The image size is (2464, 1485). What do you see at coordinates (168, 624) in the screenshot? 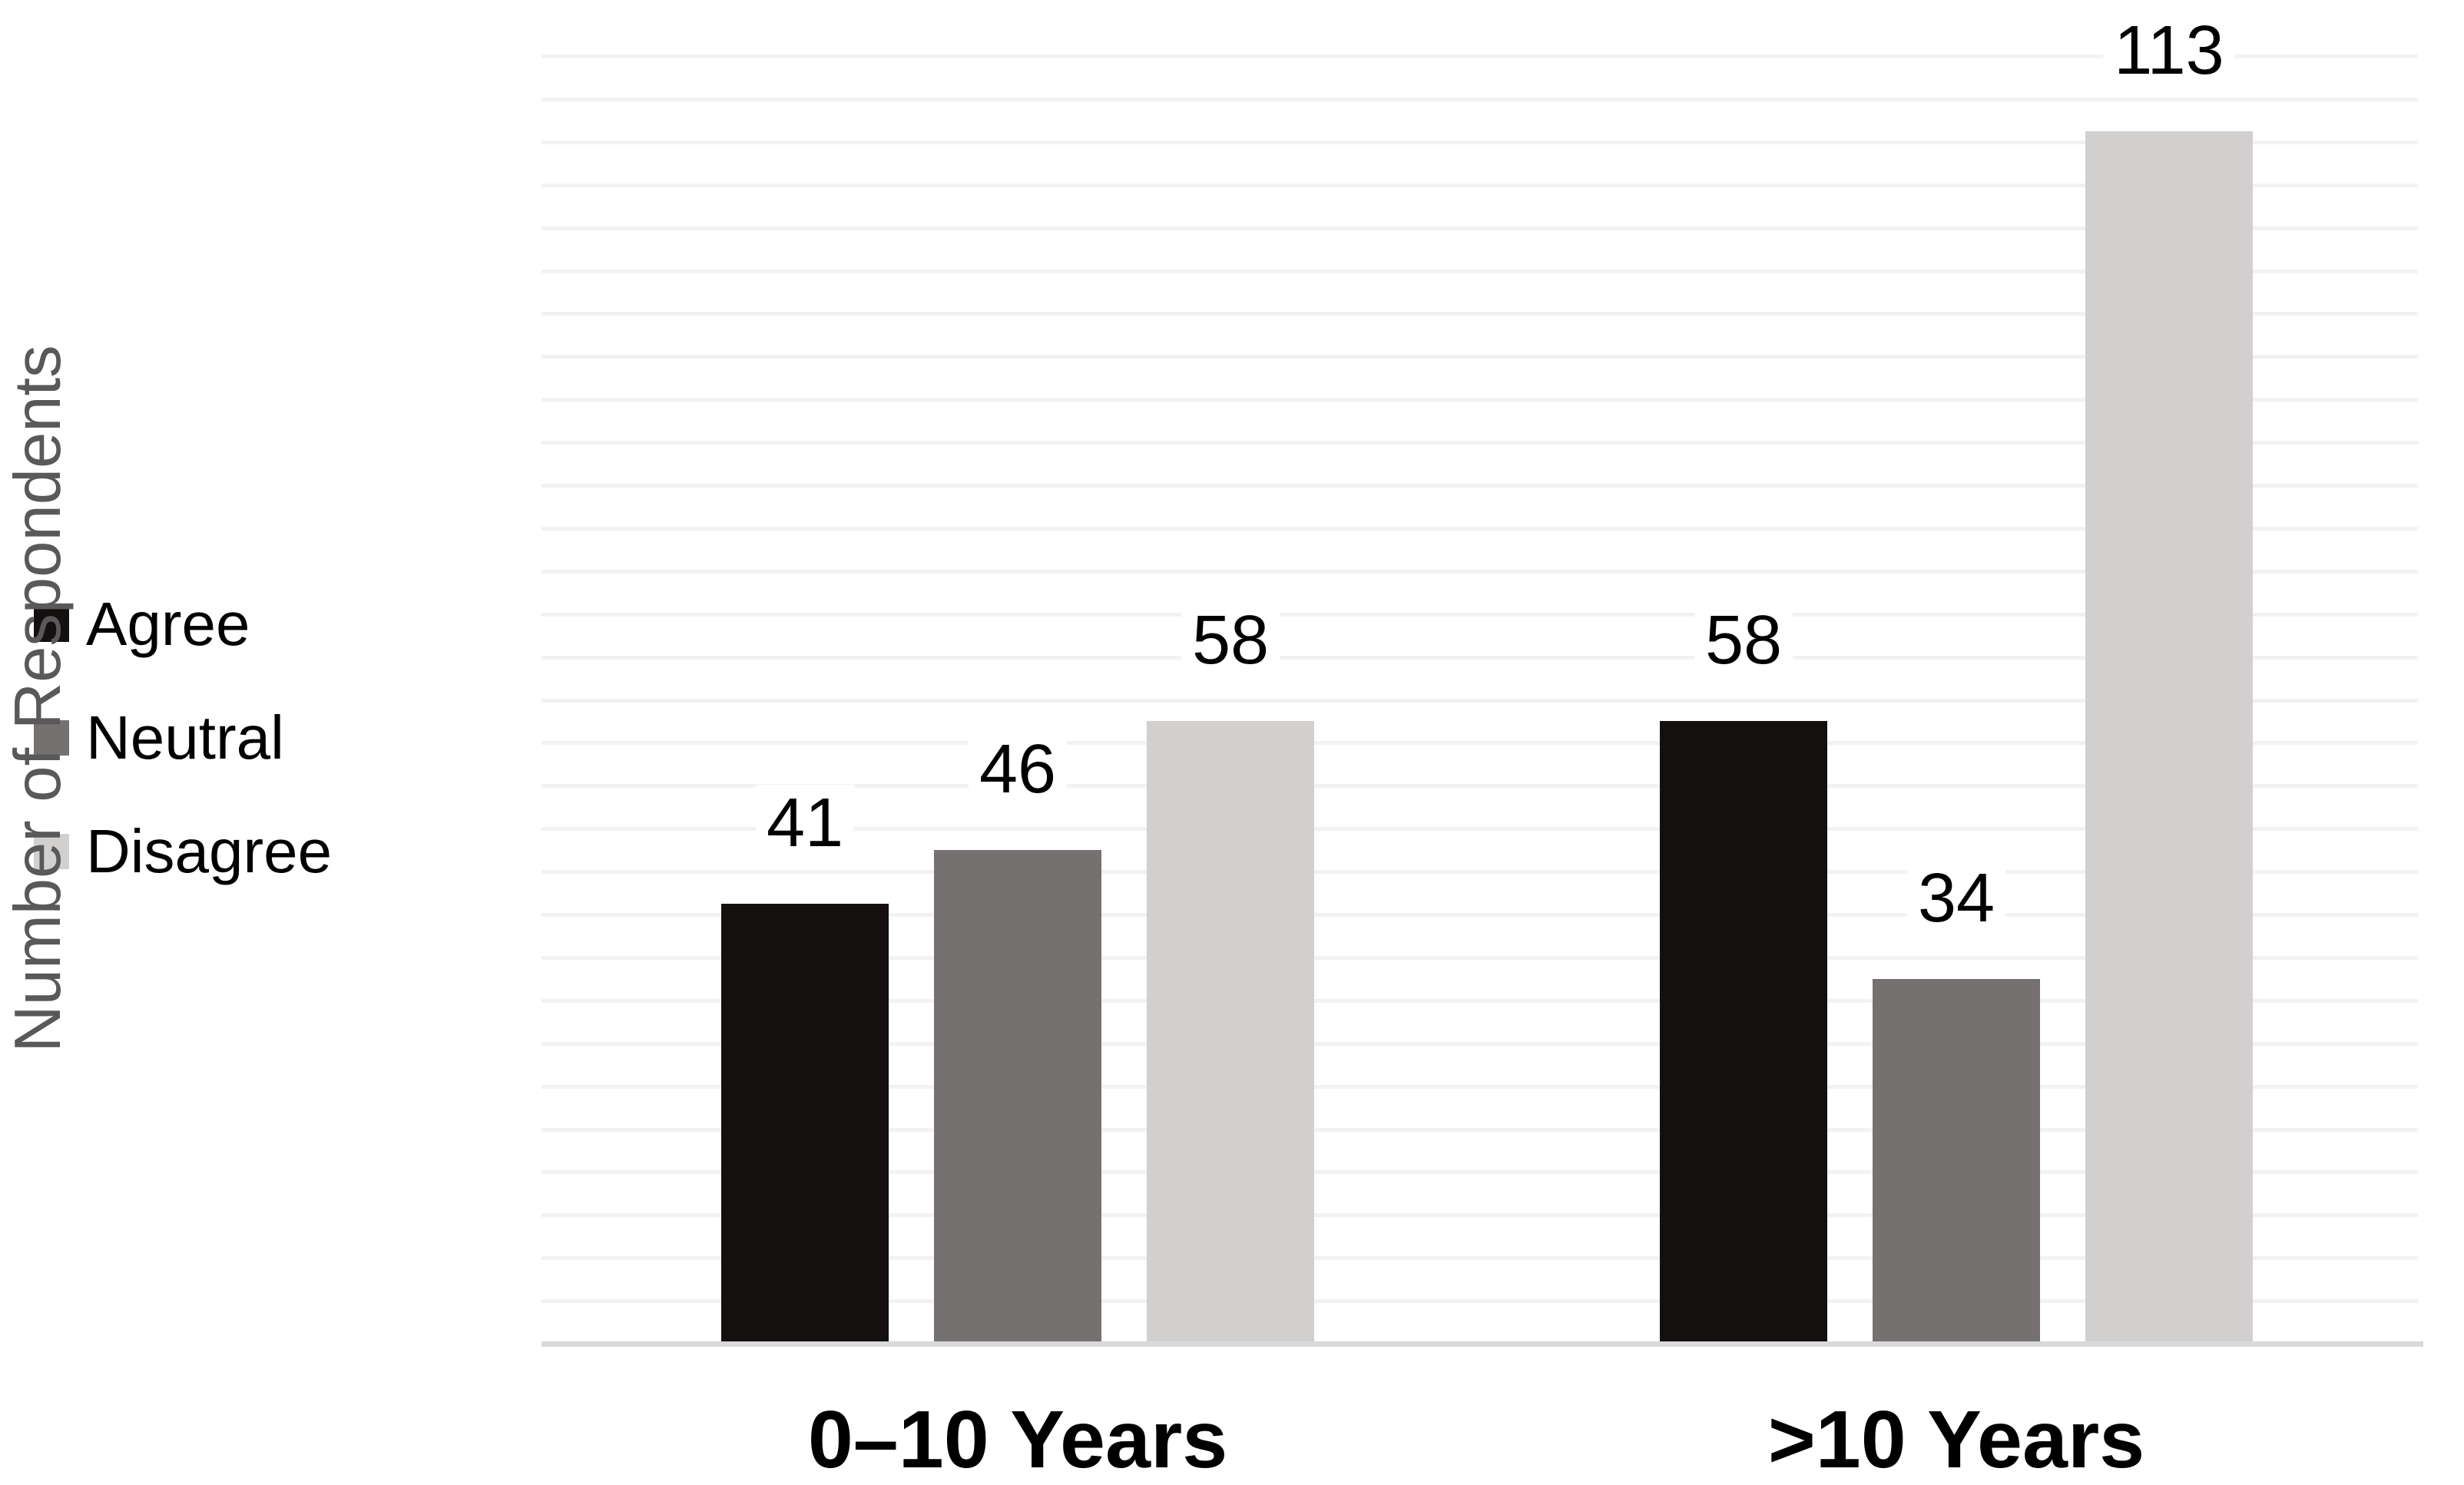
I see `legend-label: Agree` at bounding box center [168, 624].